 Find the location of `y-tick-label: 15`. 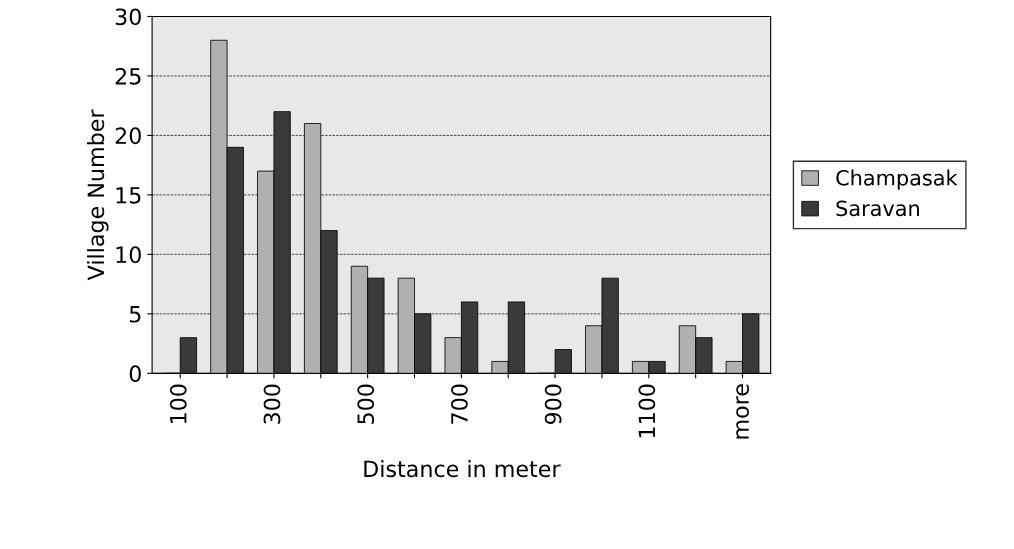

y-tick-label: 15 is located at coordinates (128, 195).